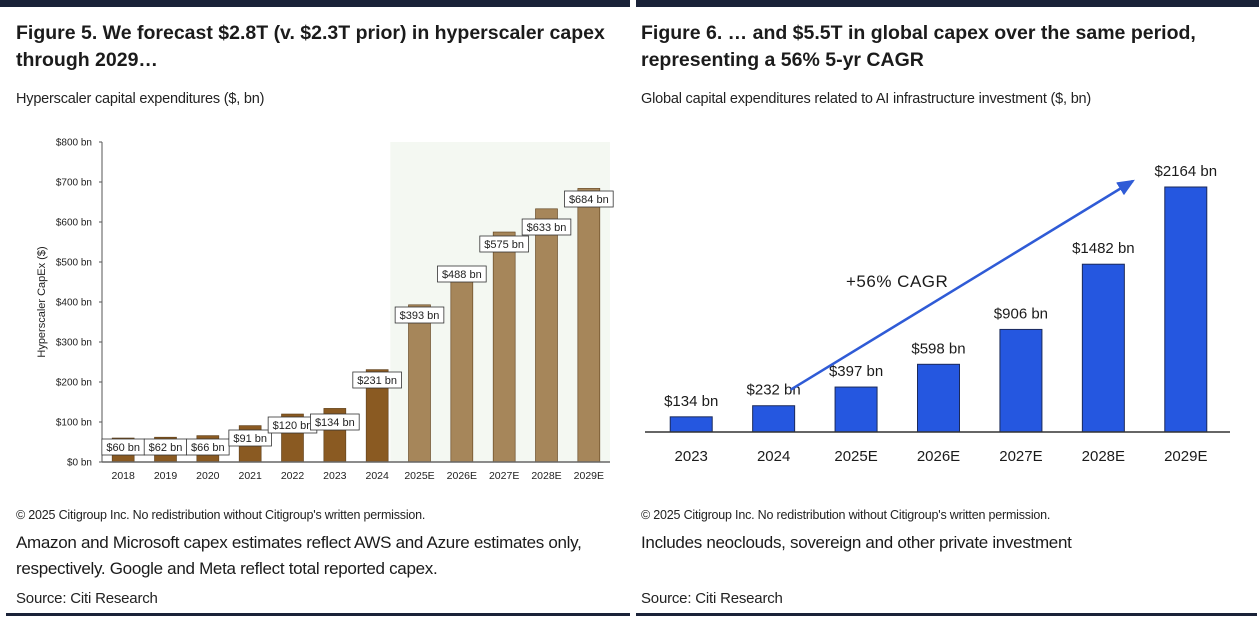 The height and width of the screenshot is (624, 1259). Describe the element at coordinates (293, 426) in the screenshot. I see `data-label: $120 bn` at that location.